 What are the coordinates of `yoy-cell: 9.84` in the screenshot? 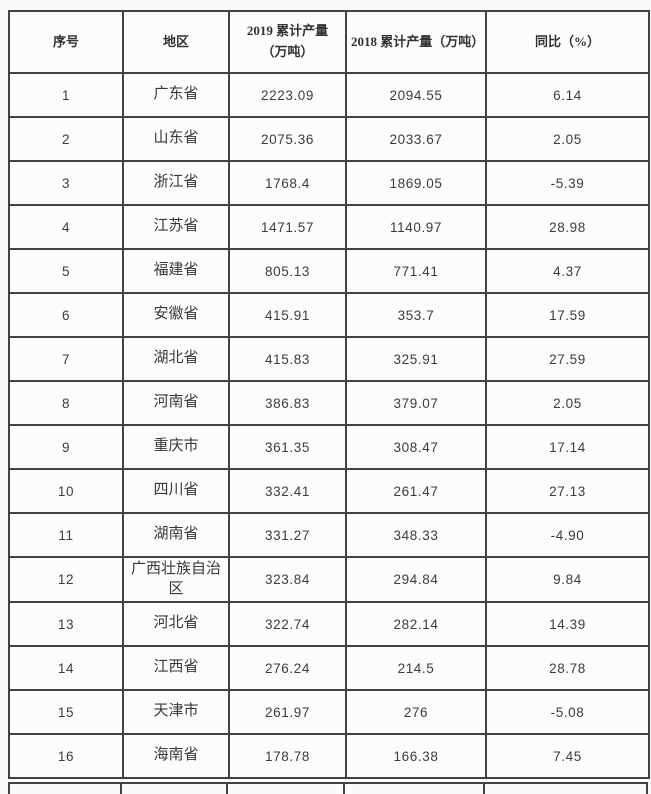 It's located at (567, 579).